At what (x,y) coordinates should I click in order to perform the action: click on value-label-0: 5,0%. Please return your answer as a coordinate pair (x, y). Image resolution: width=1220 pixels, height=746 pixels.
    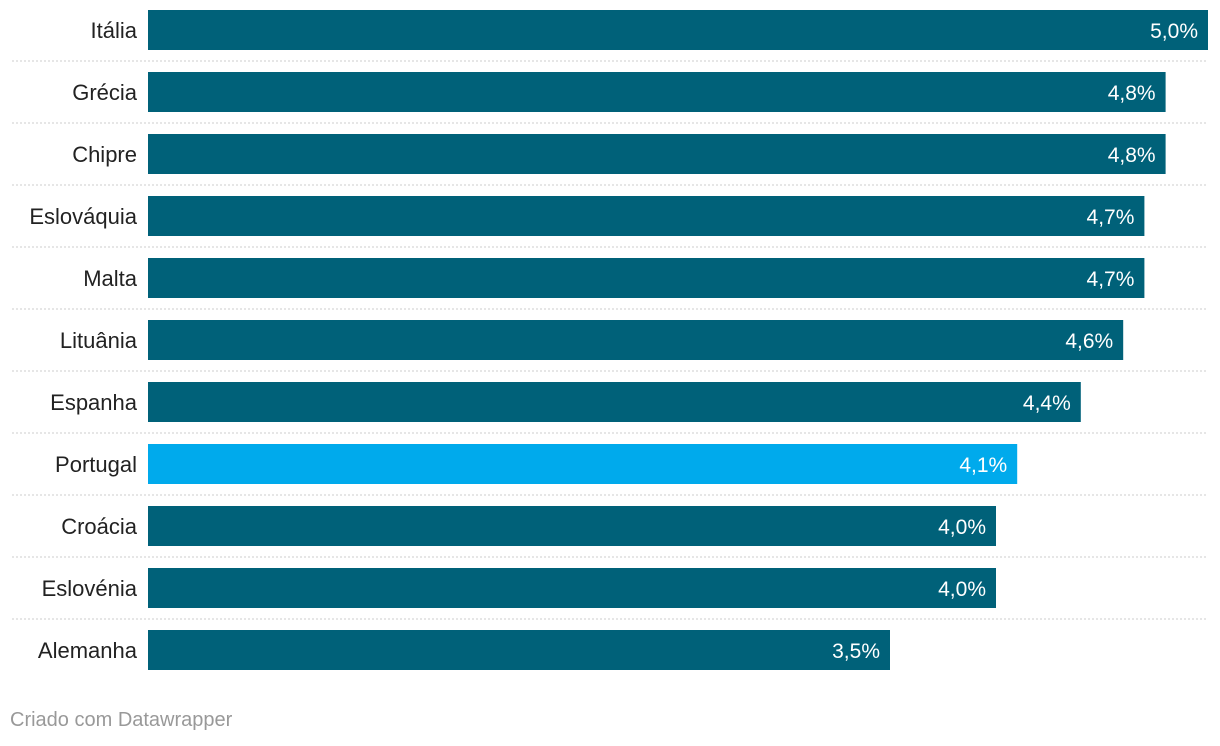
    Looking at the image, I should click on (1174, 31).